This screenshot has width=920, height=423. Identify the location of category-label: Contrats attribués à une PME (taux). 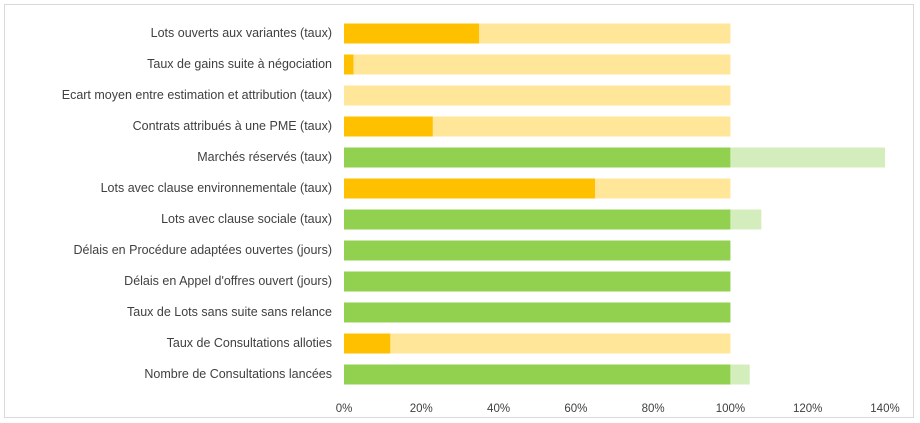
(232, 126).